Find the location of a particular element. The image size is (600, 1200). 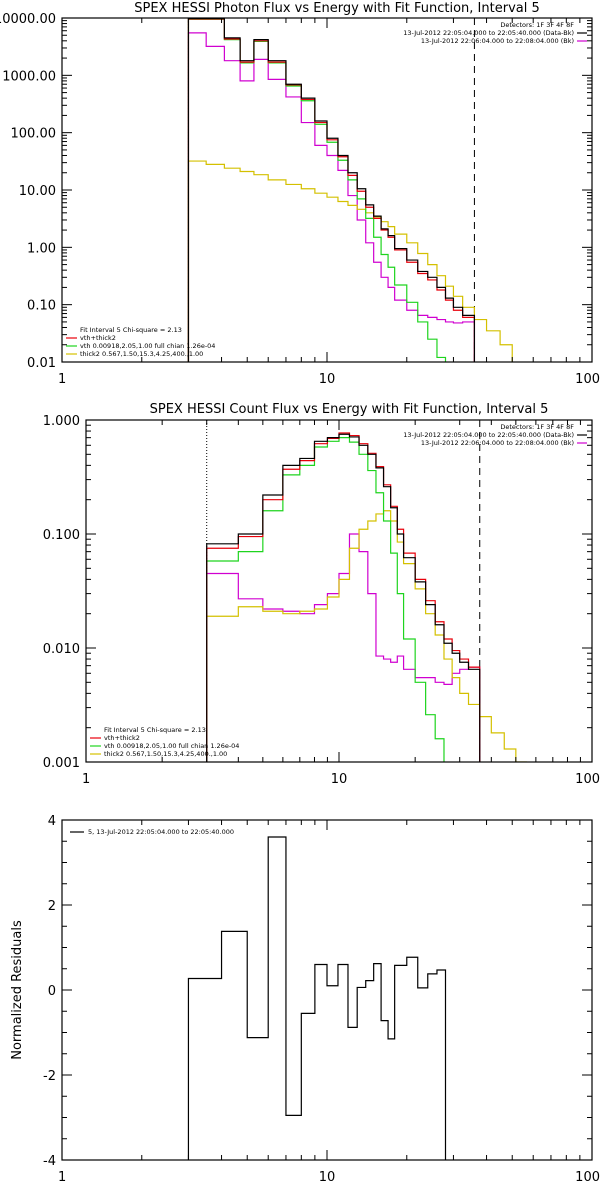

y-tick-label: -2 is located at coordinates (49, 1076).